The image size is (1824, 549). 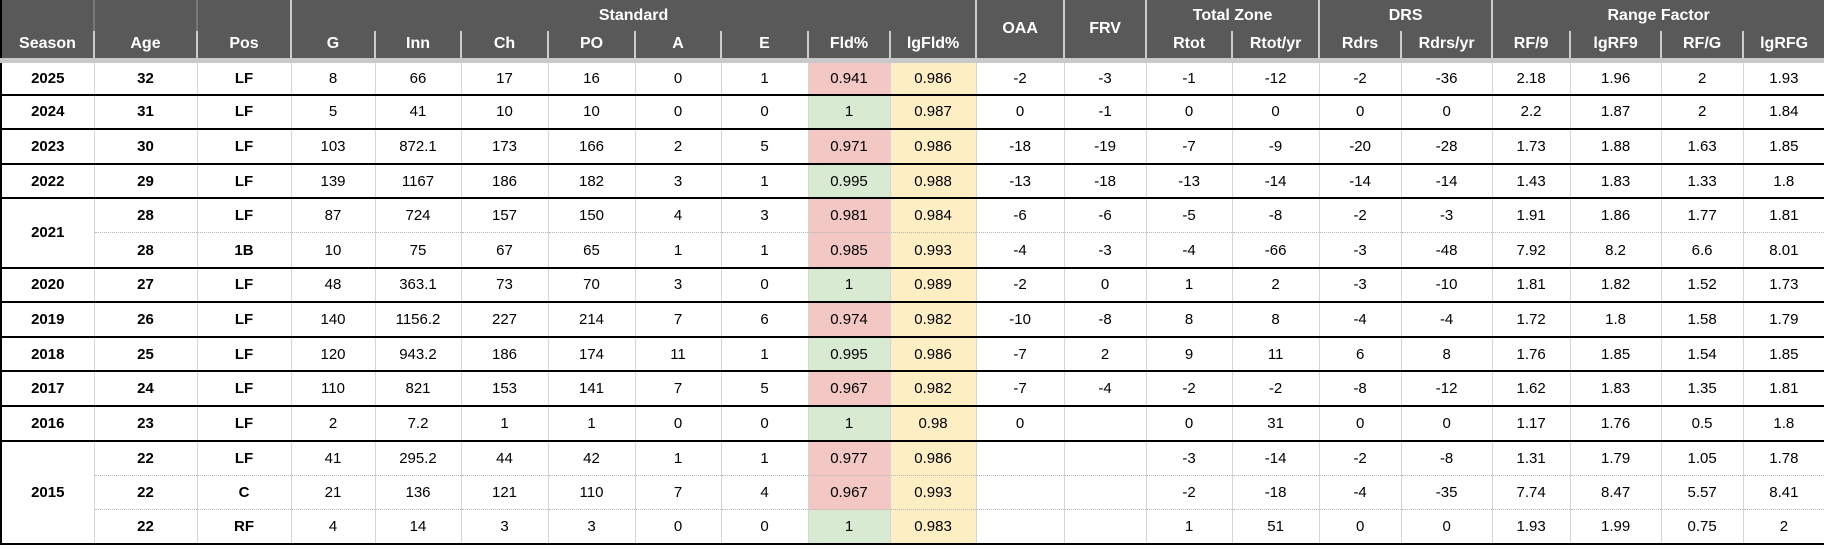 I want to click on cell-pos: 1B, so click(x=243, y=250).